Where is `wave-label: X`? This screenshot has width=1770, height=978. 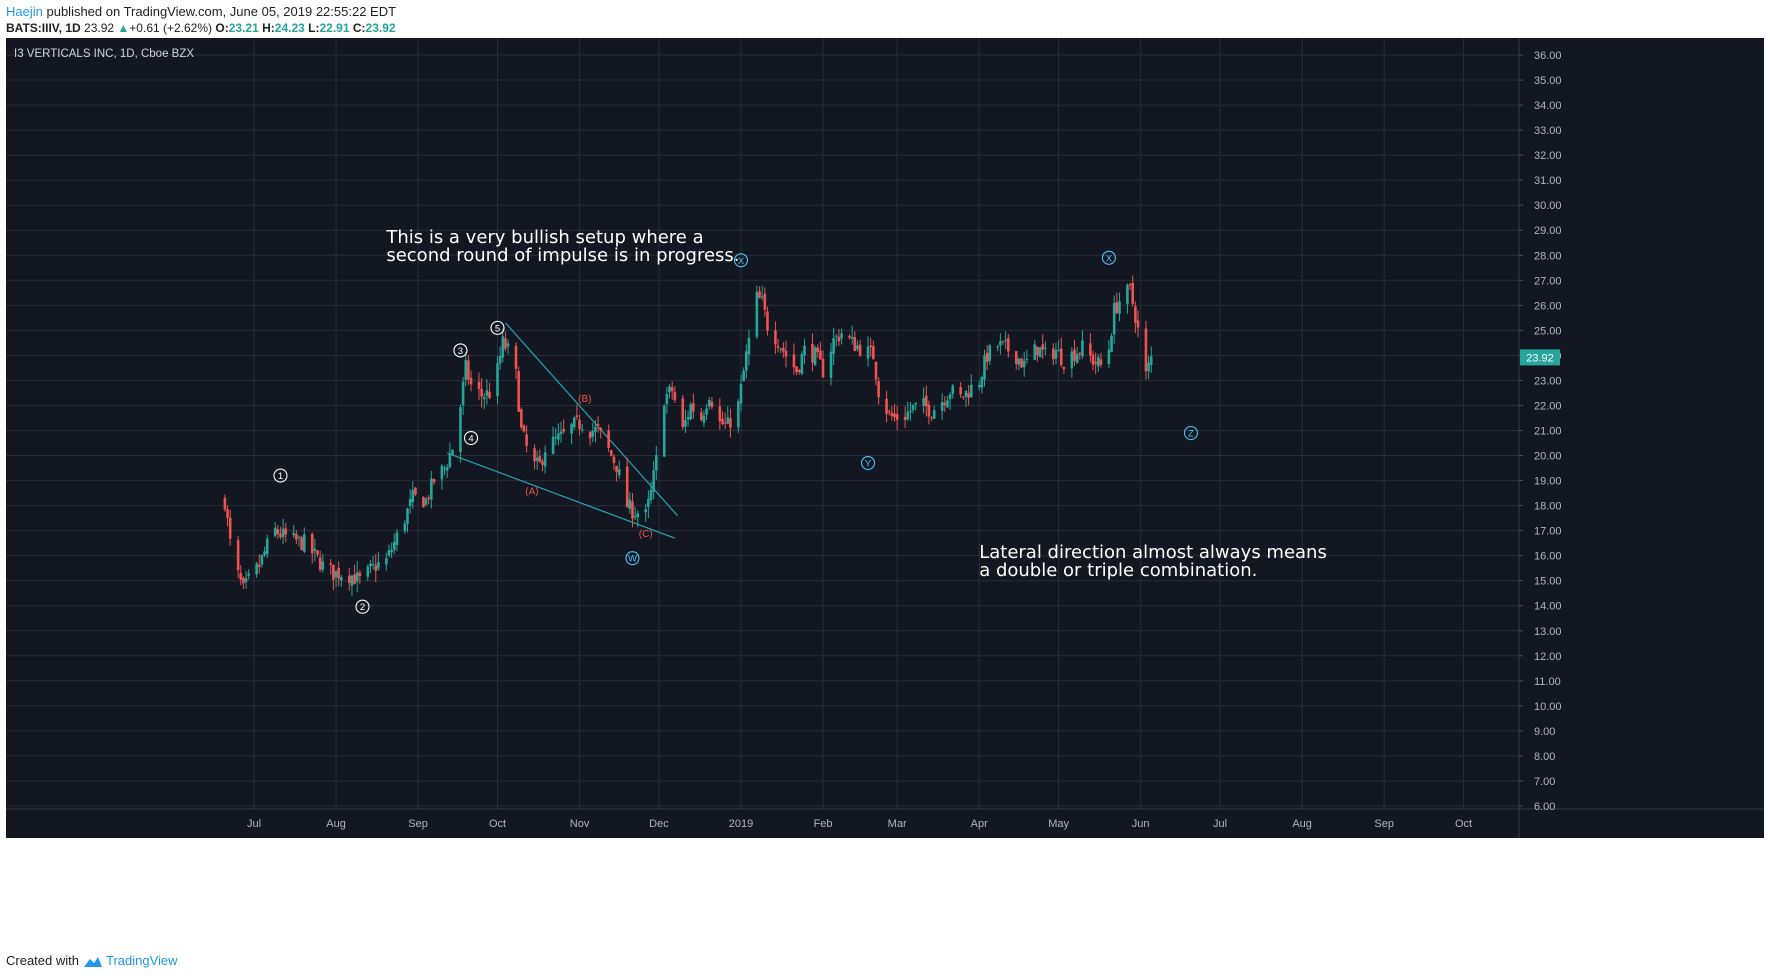
wave-label: X is located at coordinates (1109, 258).